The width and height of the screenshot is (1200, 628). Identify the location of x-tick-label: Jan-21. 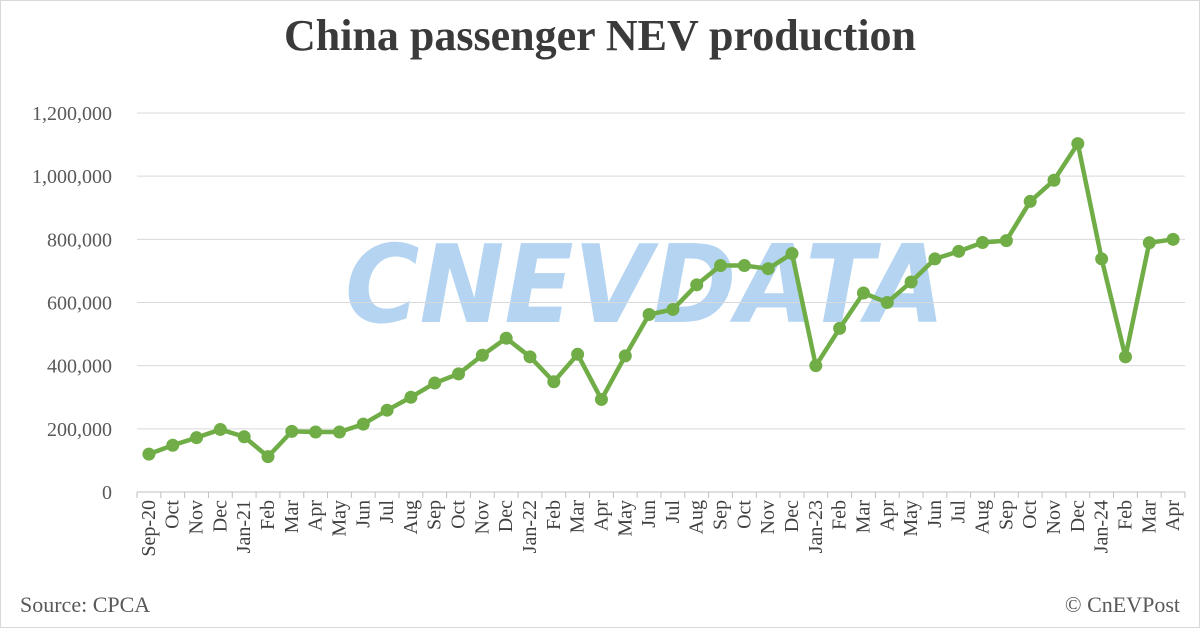
(244, 526).